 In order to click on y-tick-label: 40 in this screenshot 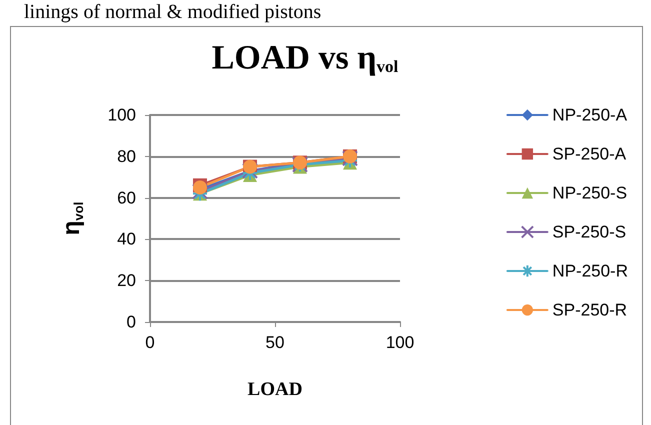, I will do `click(126, 239)`.